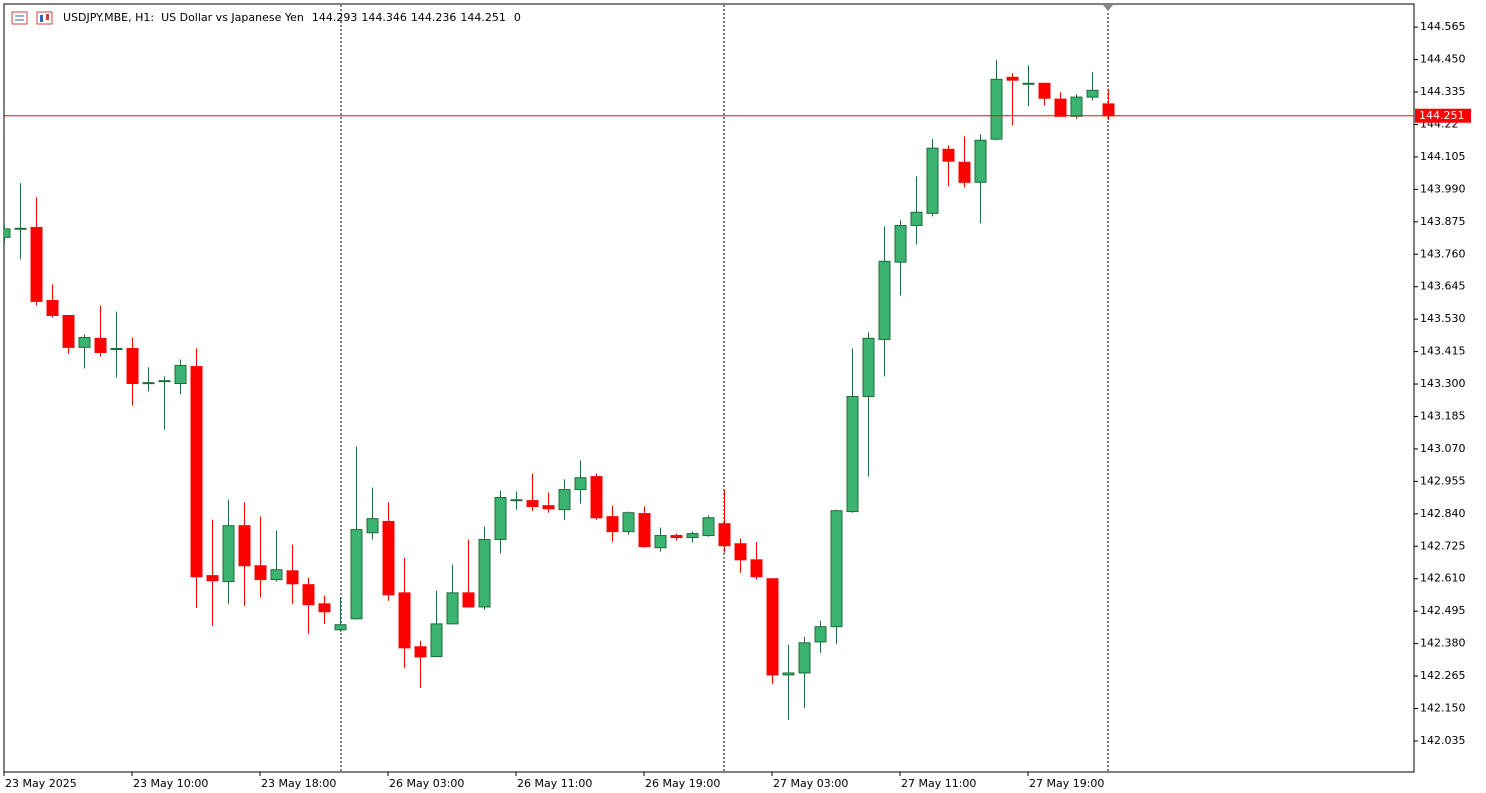  Describe the element at coordinates (1443, 221) in the screenshot. I see `y-tick-label: 143.875` at that location.